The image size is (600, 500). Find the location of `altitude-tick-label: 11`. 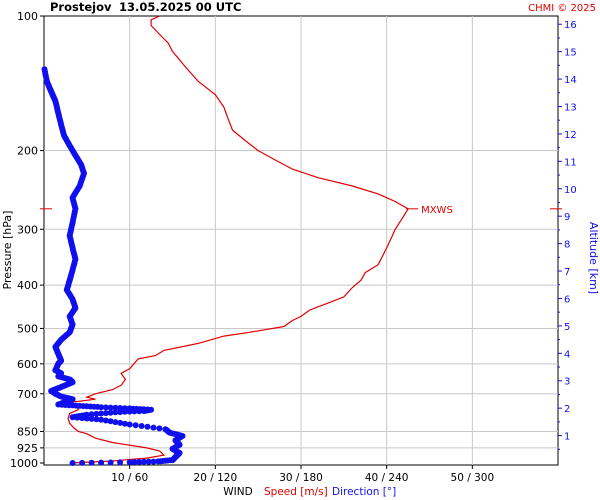

altitude-tick-label: 11 is located at coordinates (570, 162).